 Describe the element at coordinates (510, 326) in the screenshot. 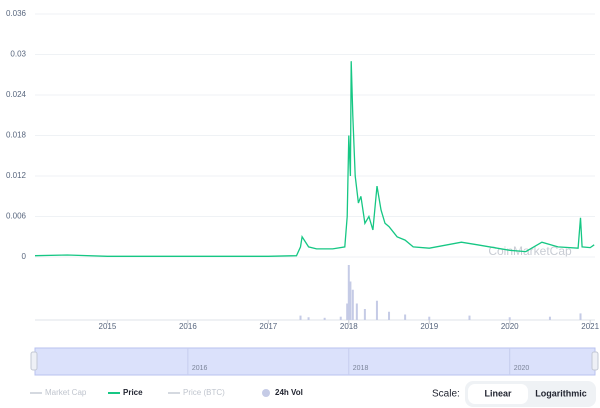

I see `x-tick-label: 2020` at that location.